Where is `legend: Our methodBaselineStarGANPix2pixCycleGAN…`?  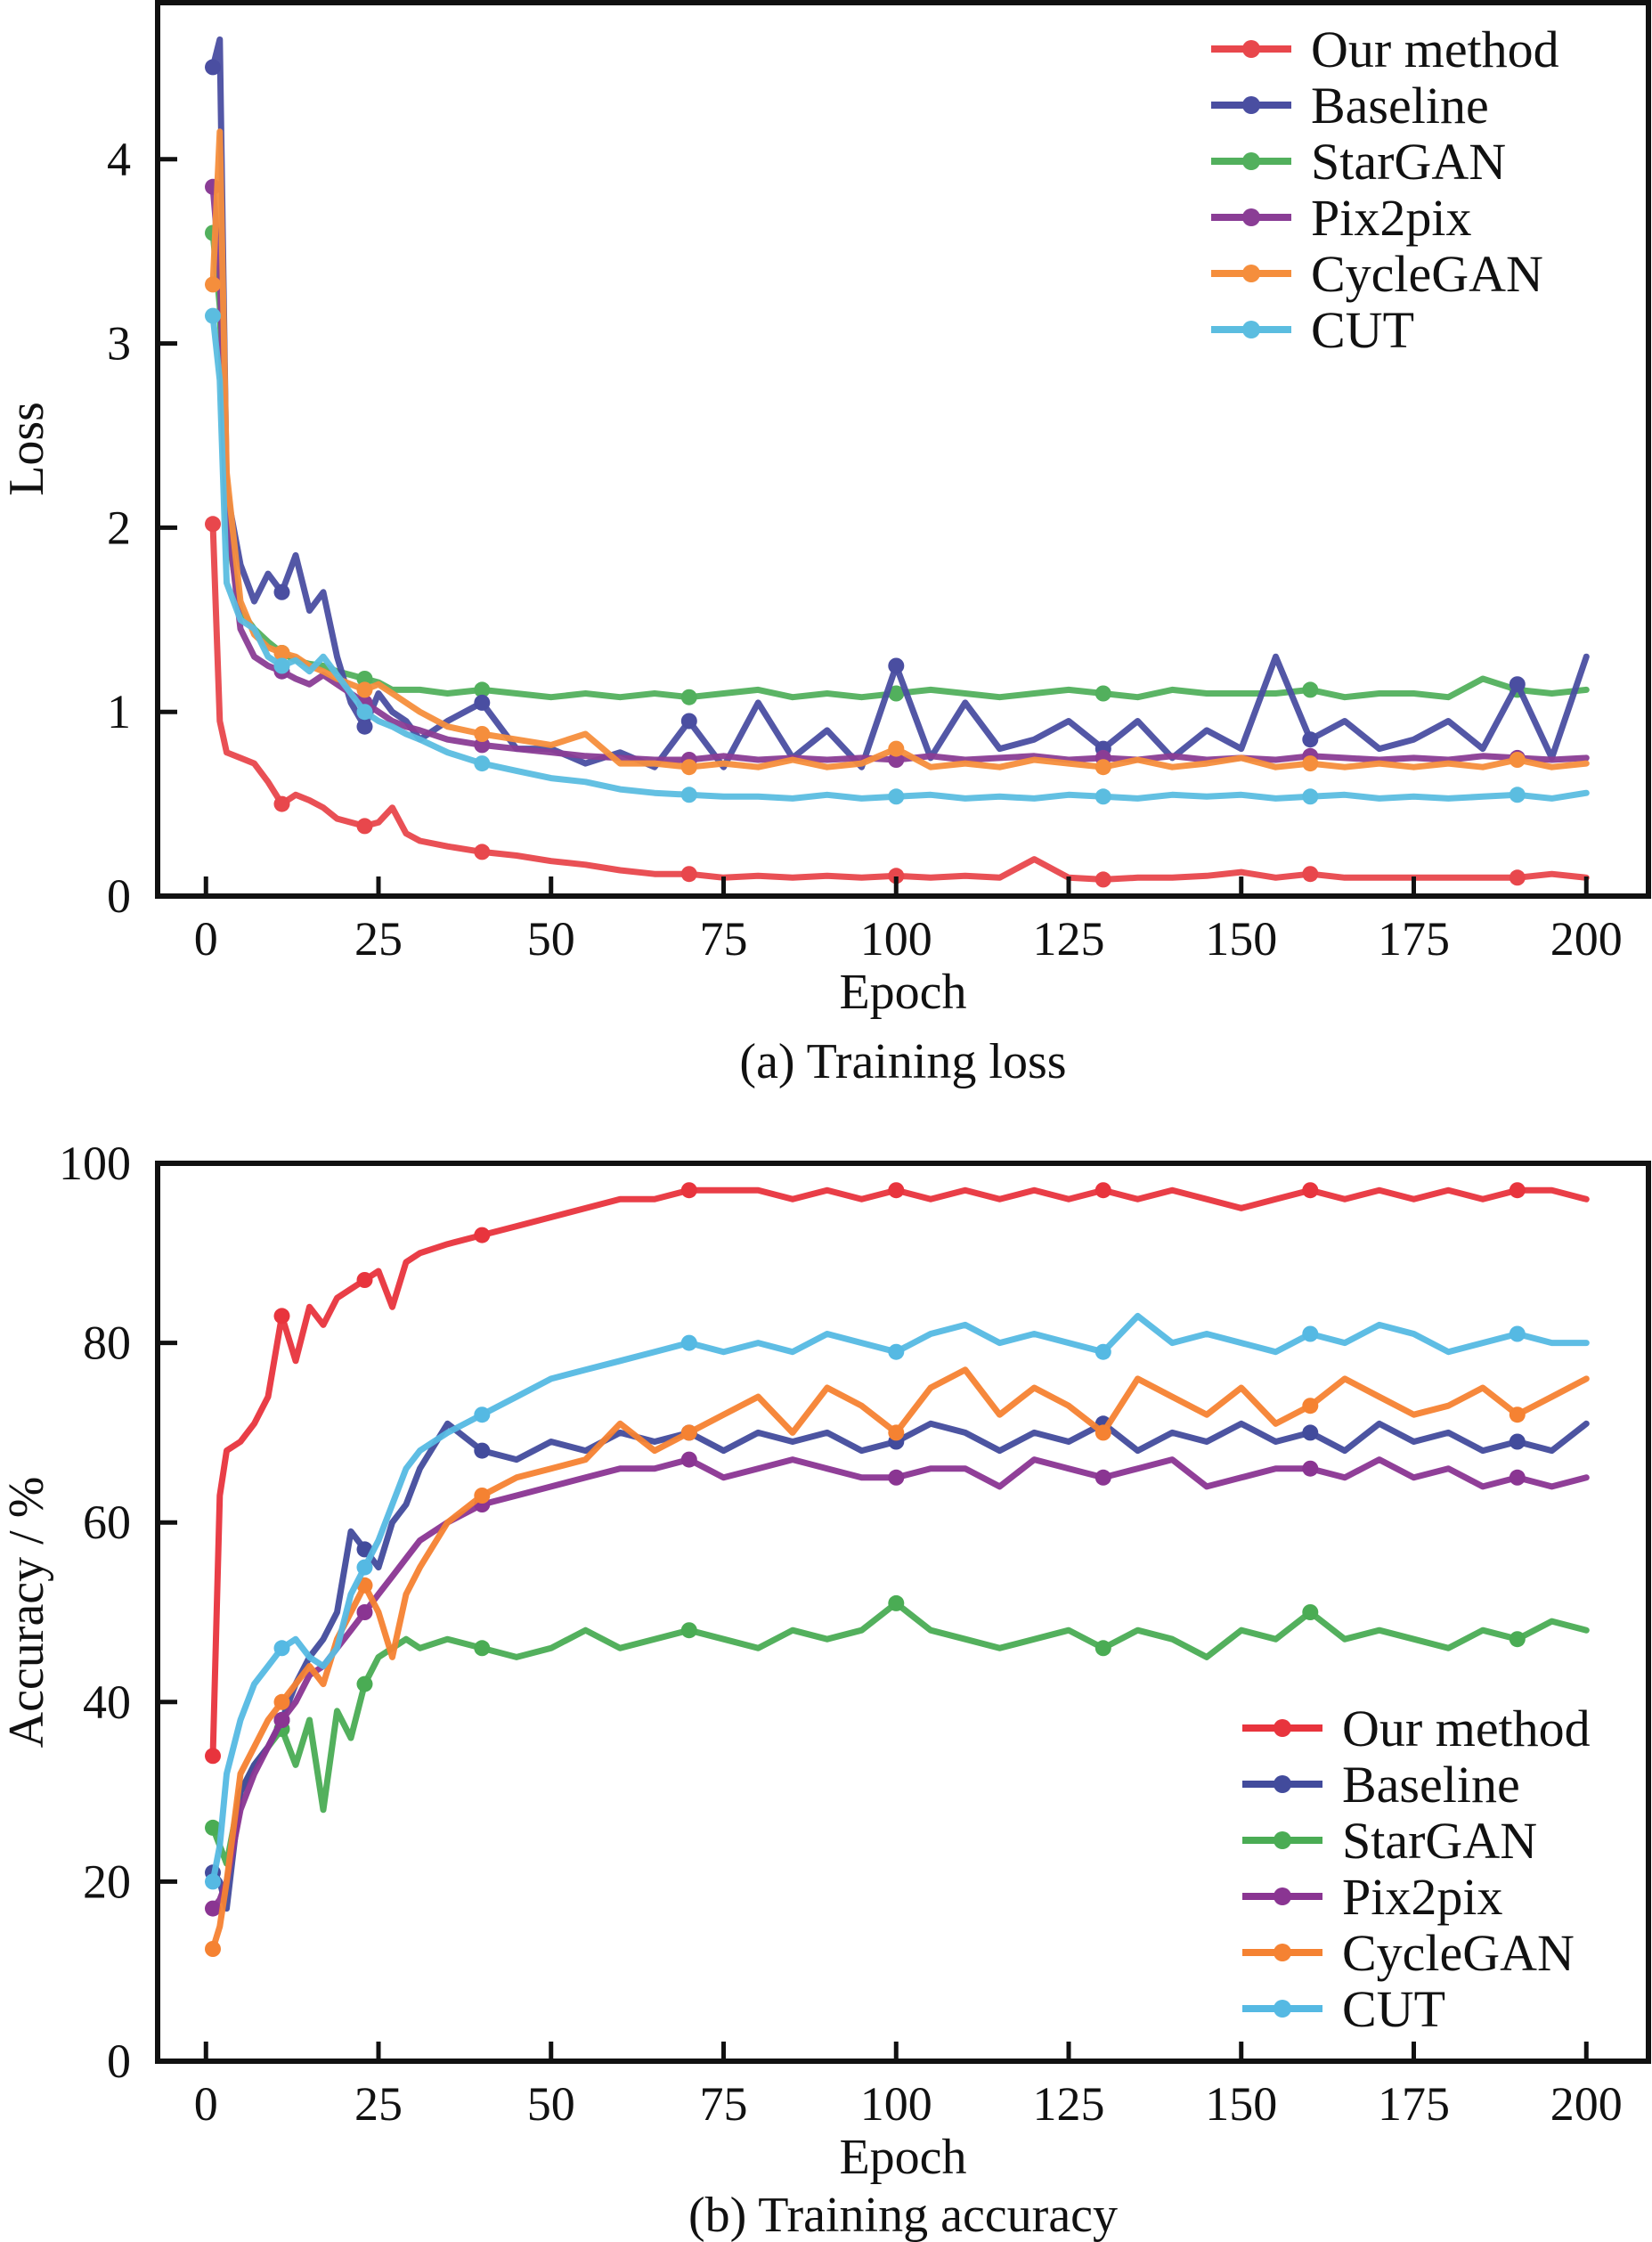
legend: Our methodBaselineStarGANPix2pixCycleGAN… is located at coordinates (1416, 1869).